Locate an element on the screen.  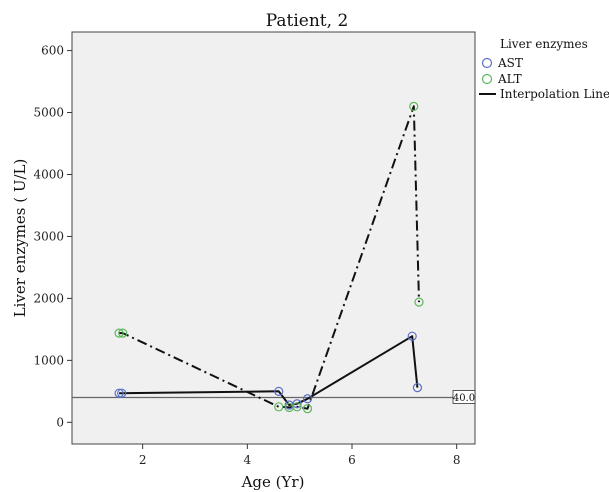
y-axis: 0 1000 2000 3000 4000 5000 600 is located at coordinates (52, 236).